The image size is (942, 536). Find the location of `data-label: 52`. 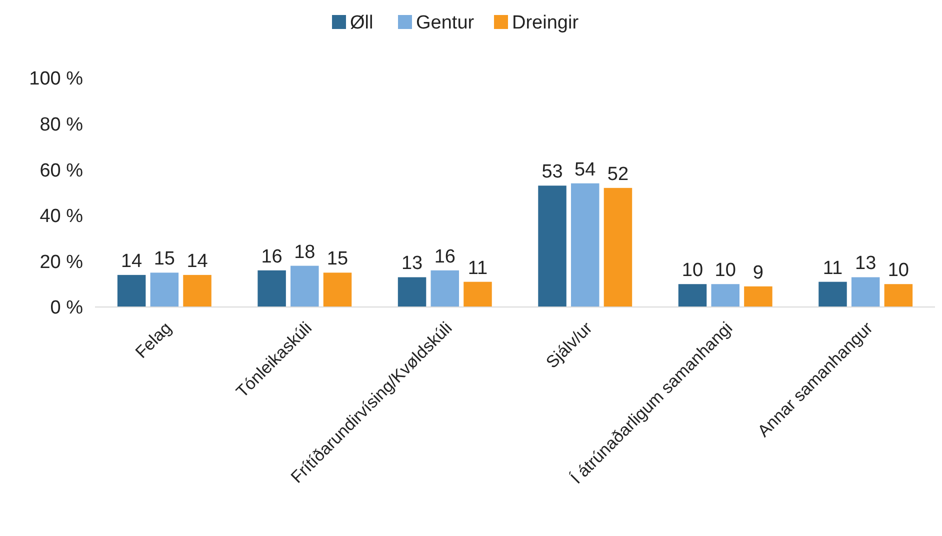

data-label: 52 is located at coordinates (618, 174).